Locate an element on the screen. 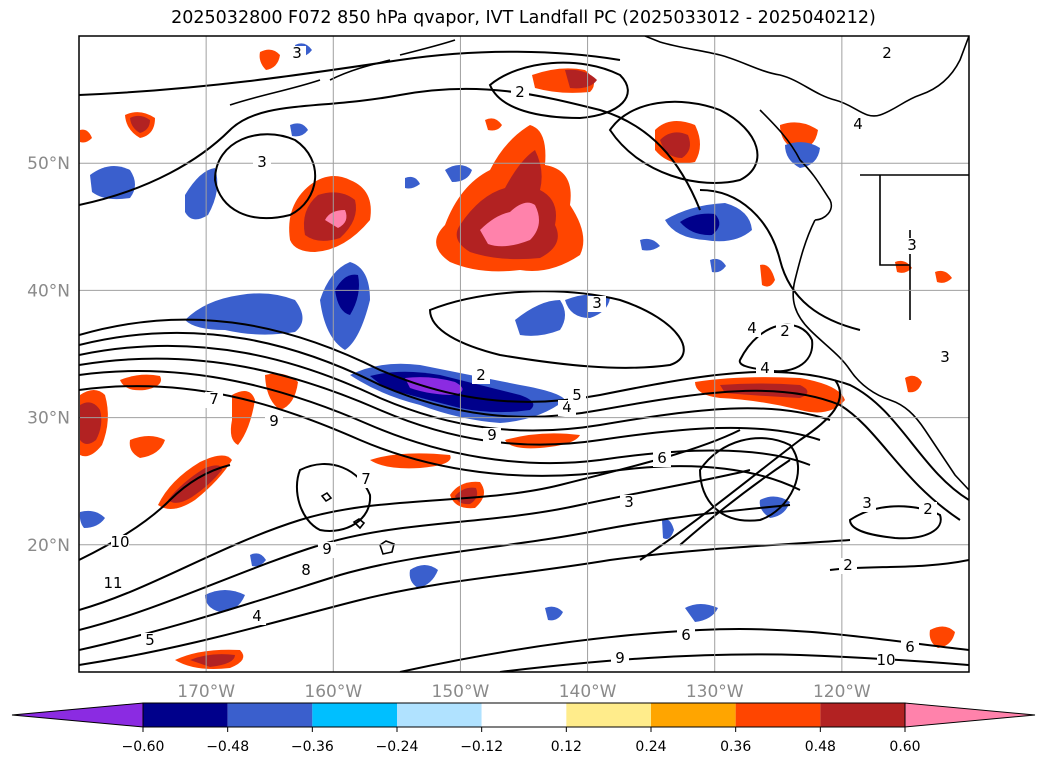 Image resolution: width=1047 pixels, height=765 pixels. longitude-label: 170°W is located at coordinates (206, 692).